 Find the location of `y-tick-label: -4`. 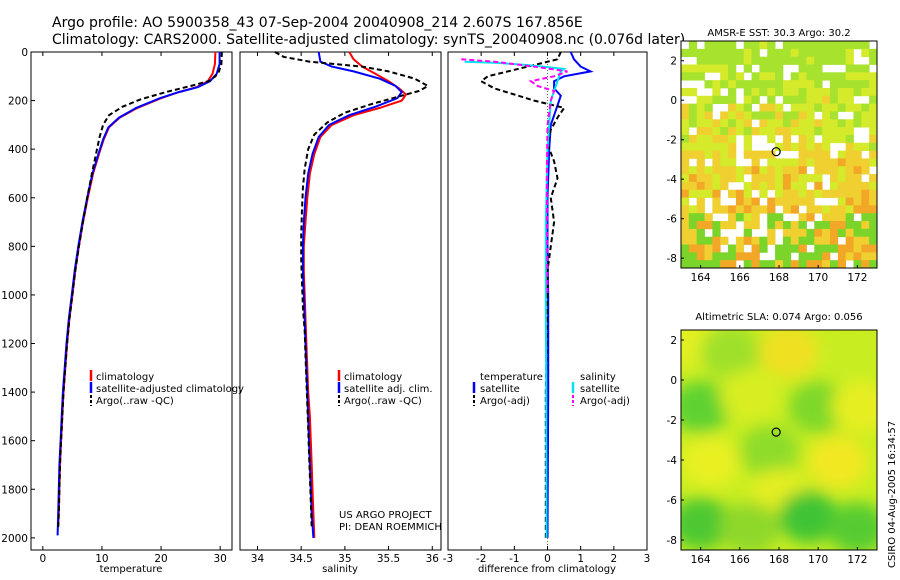

y-tick-label: -4 is located at coordinates (672, 180).